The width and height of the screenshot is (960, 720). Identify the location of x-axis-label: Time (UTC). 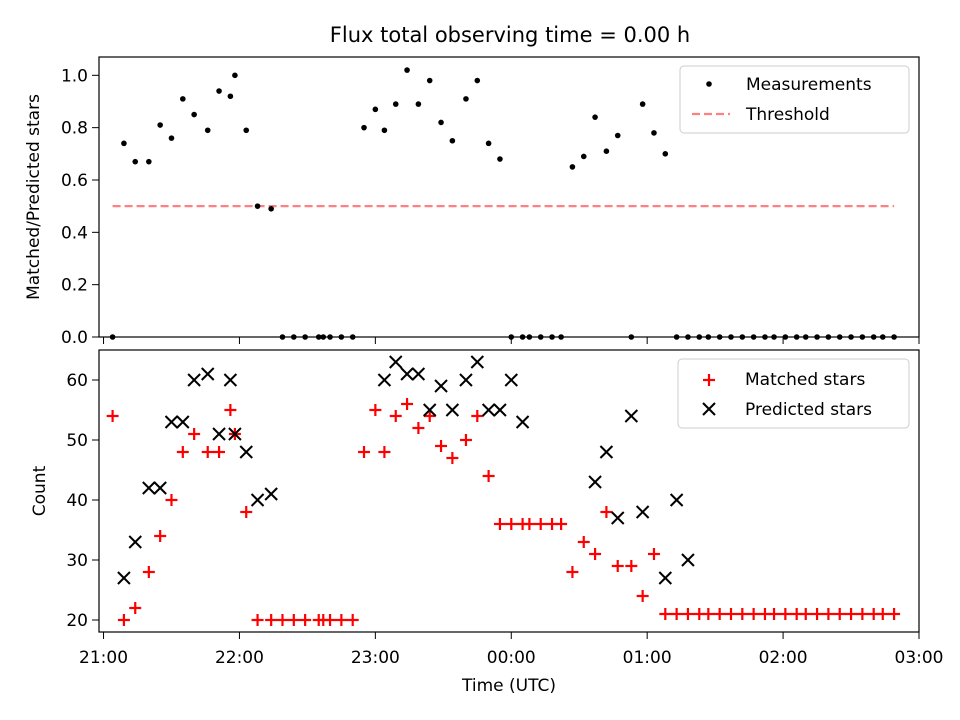
(508, 686).